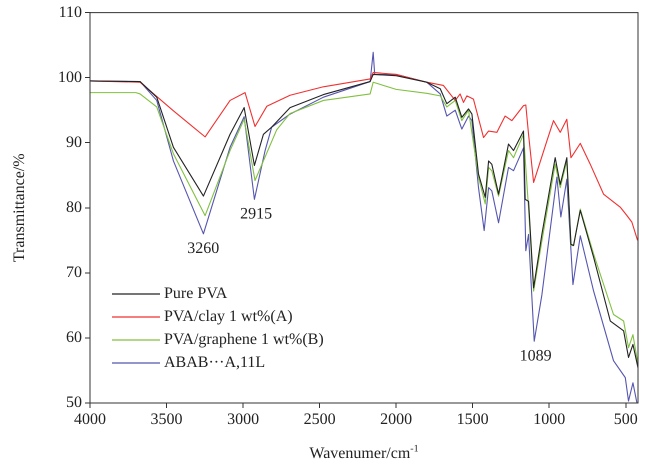 The height and width of the screenshot is (470, 650). What do you see at coordinates (19, 207) in the screenshot?
I see `y-axis-title: Transmittance/%` at bounding box center [19, 207].